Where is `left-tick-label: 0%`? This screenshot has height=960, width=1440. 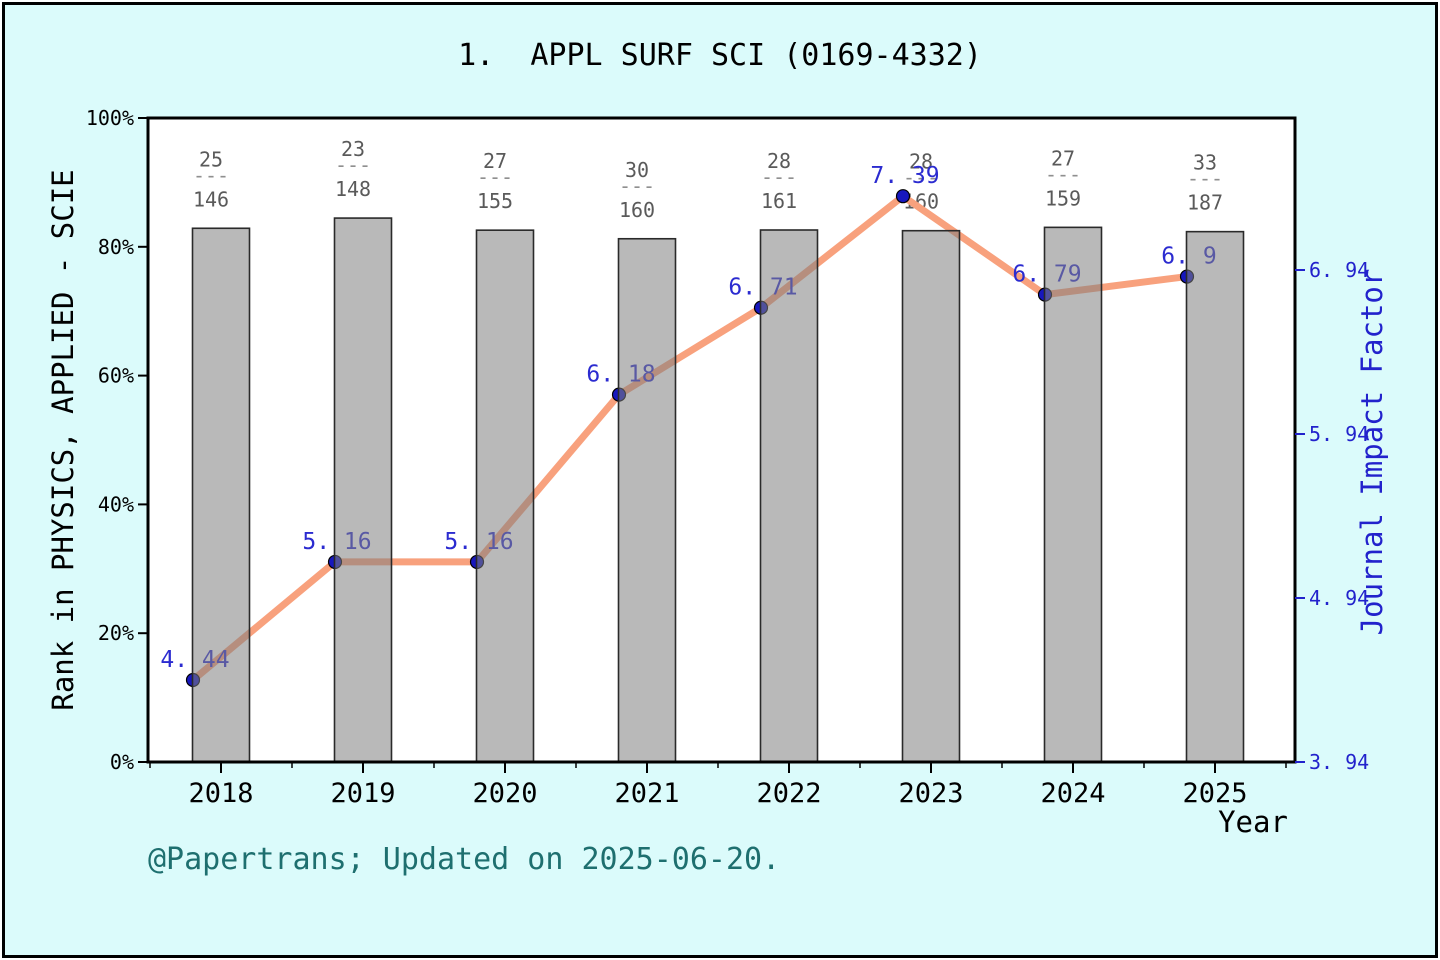 left-tick-label: 0% is located at coordinates (122, 762).